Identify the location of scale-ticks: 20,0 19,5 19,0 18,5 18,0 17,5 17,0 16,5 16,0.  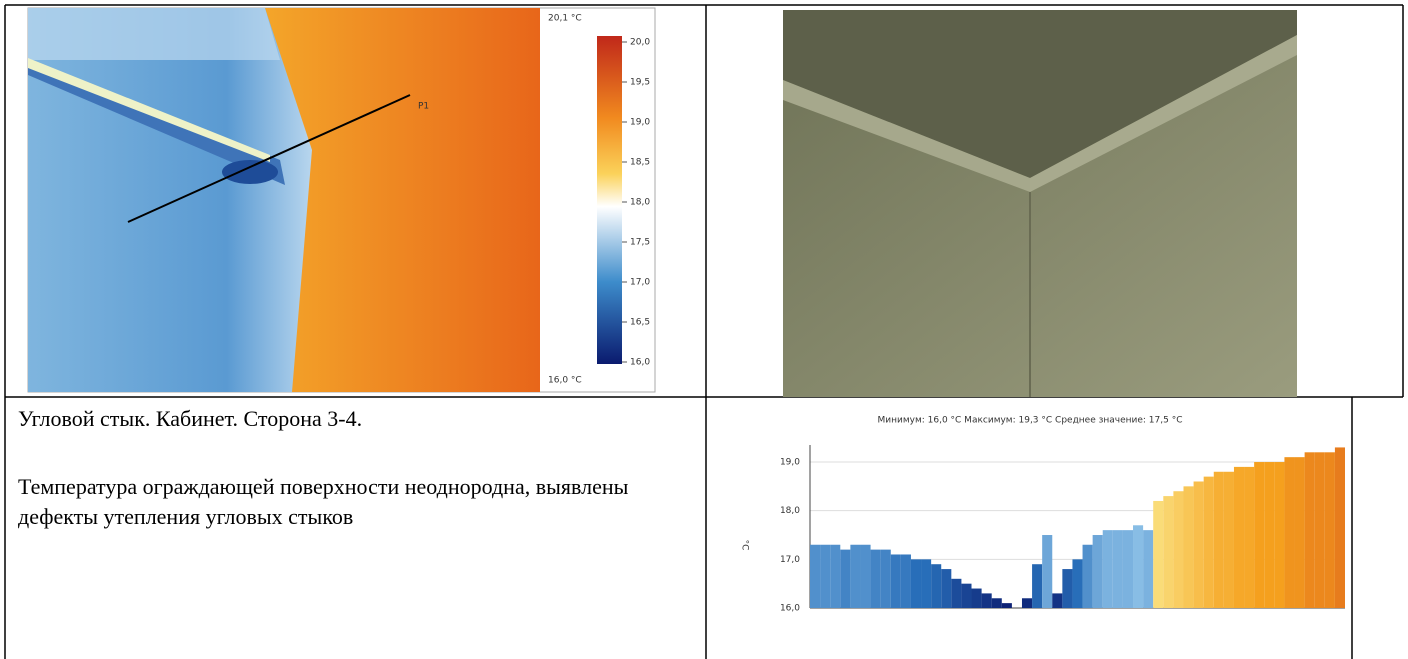
(636, 203).